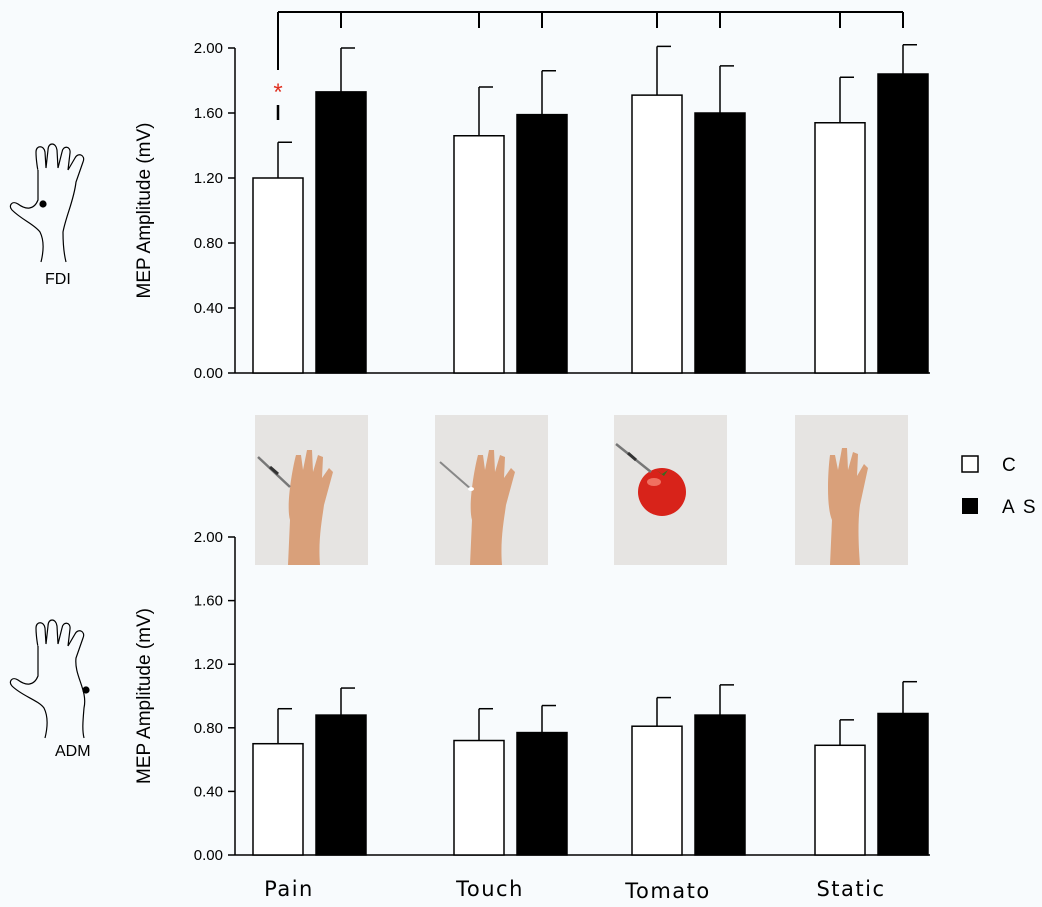 The image size is (1042, 907). I want to click on adm-muscle-label: ADM, so click(73, 751).